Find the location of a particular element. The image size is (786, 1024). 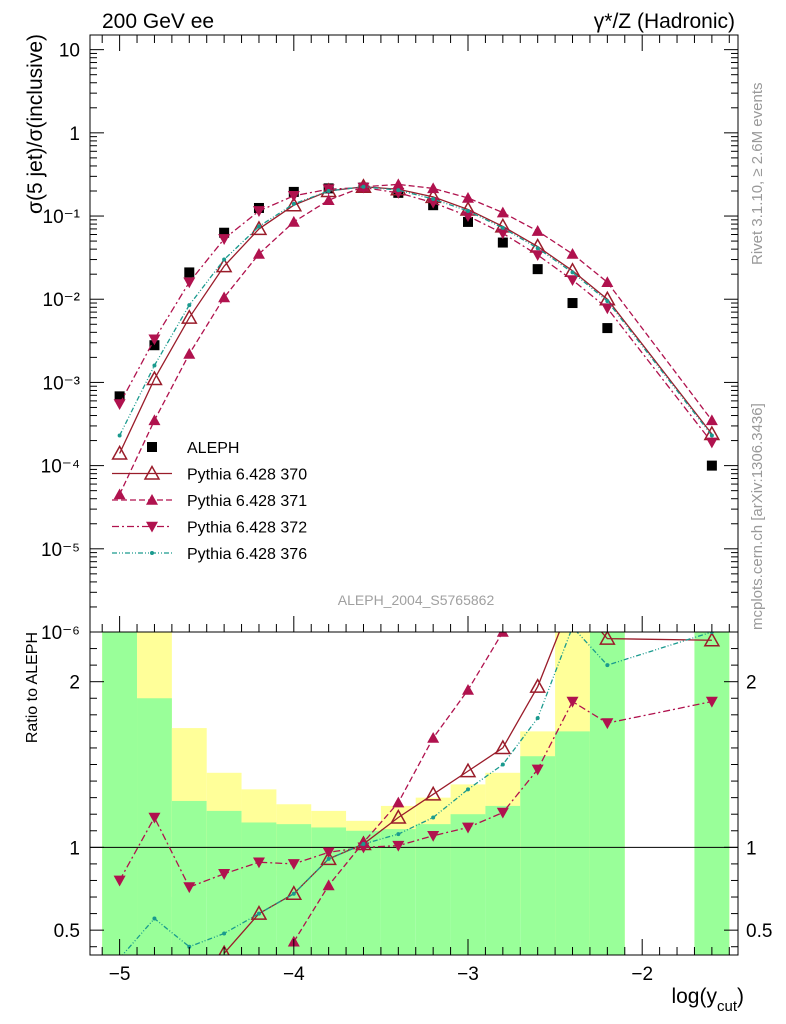

bot-ytick-label-right-1: 1 is located at coordinates (751, 848).